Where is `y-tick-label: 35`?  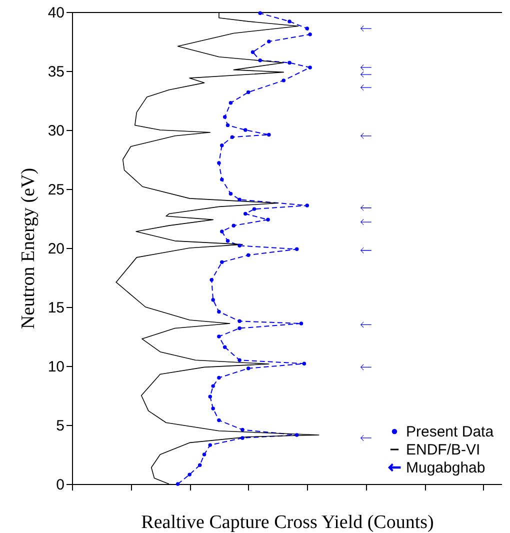 y-tick-label: 35 is located at coordinates (56, 72).